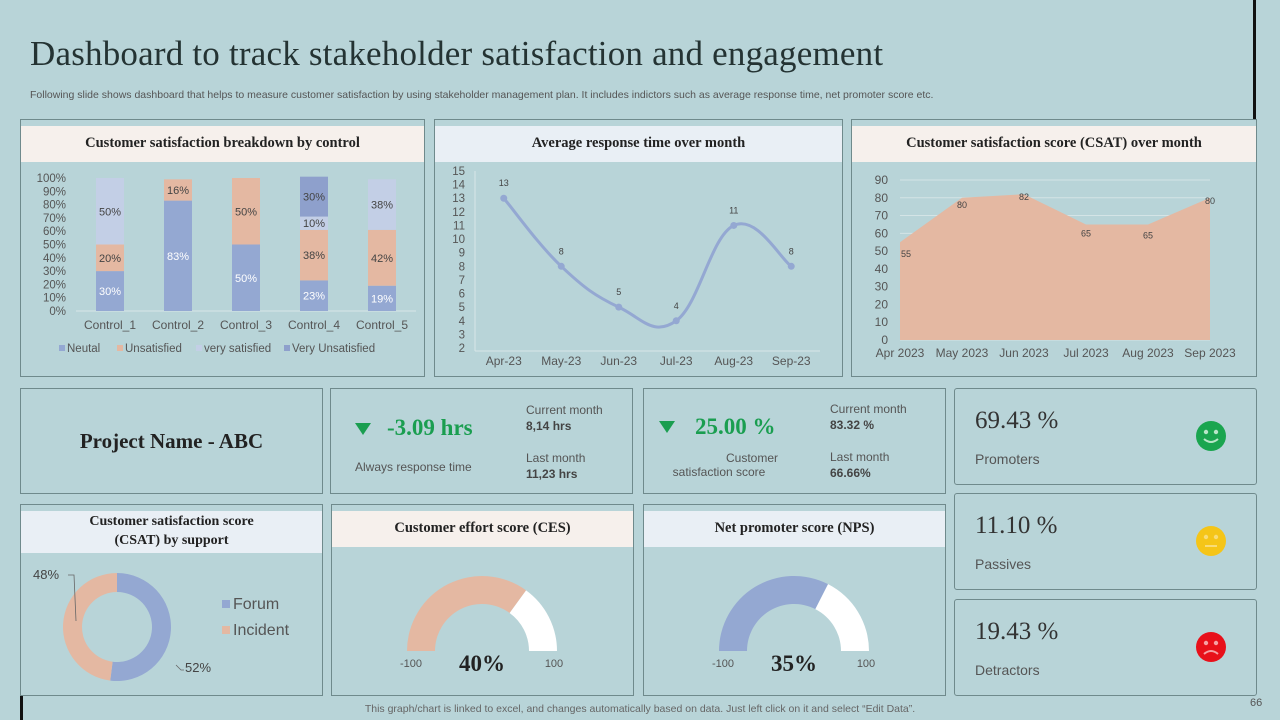 The width and height of the screenshot is (1280, 720). What do you see at coordinates (1024, 353) in the screenshot?
I see `x-tick-label: Jun 2023` at bounding box center [1024, 353].